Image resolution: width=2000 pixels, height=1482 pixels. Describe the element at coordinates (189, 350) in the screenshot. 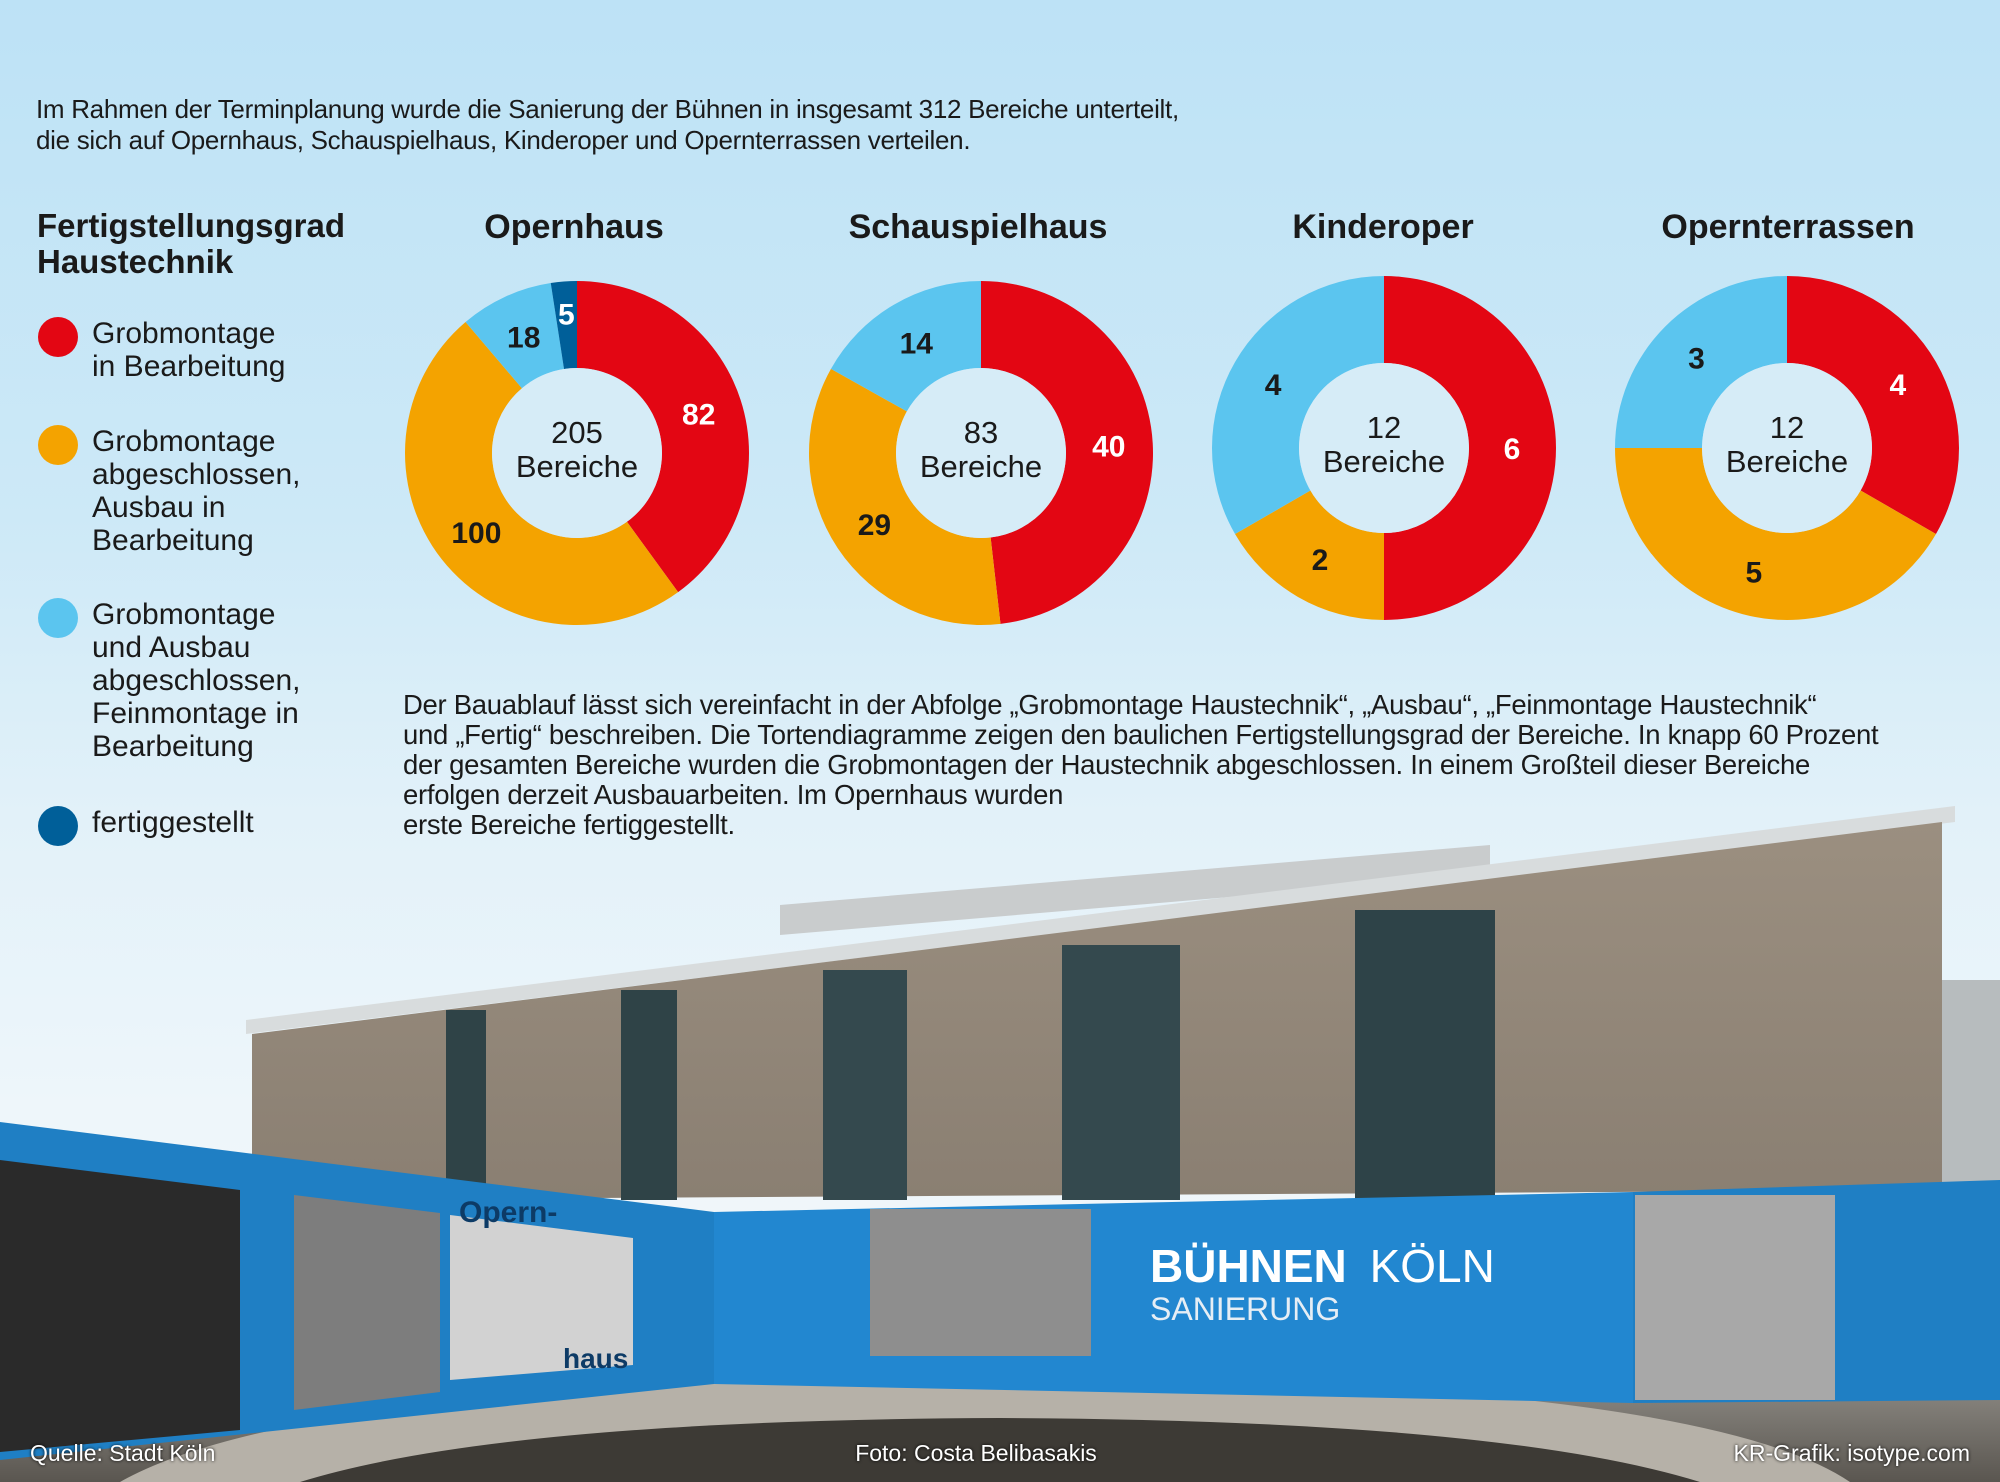

I see `legend-label: Grobmontage in Bearbeitung` at that location.